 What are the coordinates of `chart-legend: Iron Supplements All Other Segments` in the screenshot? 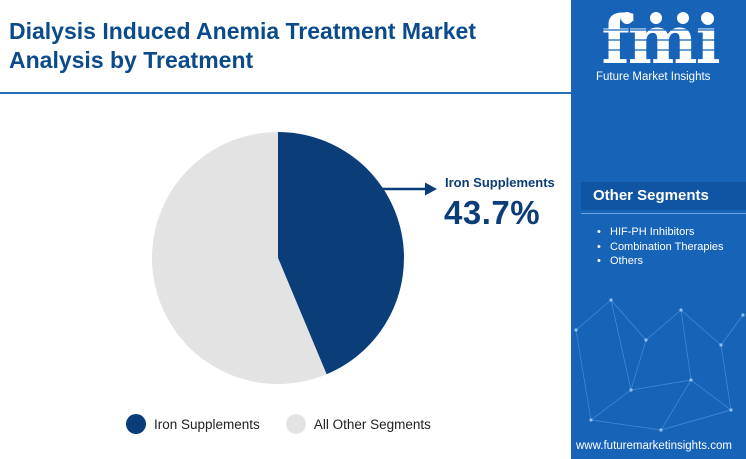 It's located at (291, 424).